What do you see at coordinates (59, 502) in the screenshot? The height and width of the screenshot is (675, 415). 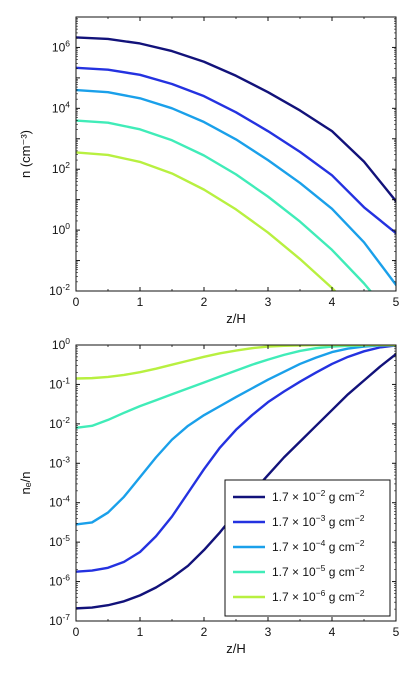 I see `y-tick-label: 10⁻⁴` at bounding box center [59, 502].